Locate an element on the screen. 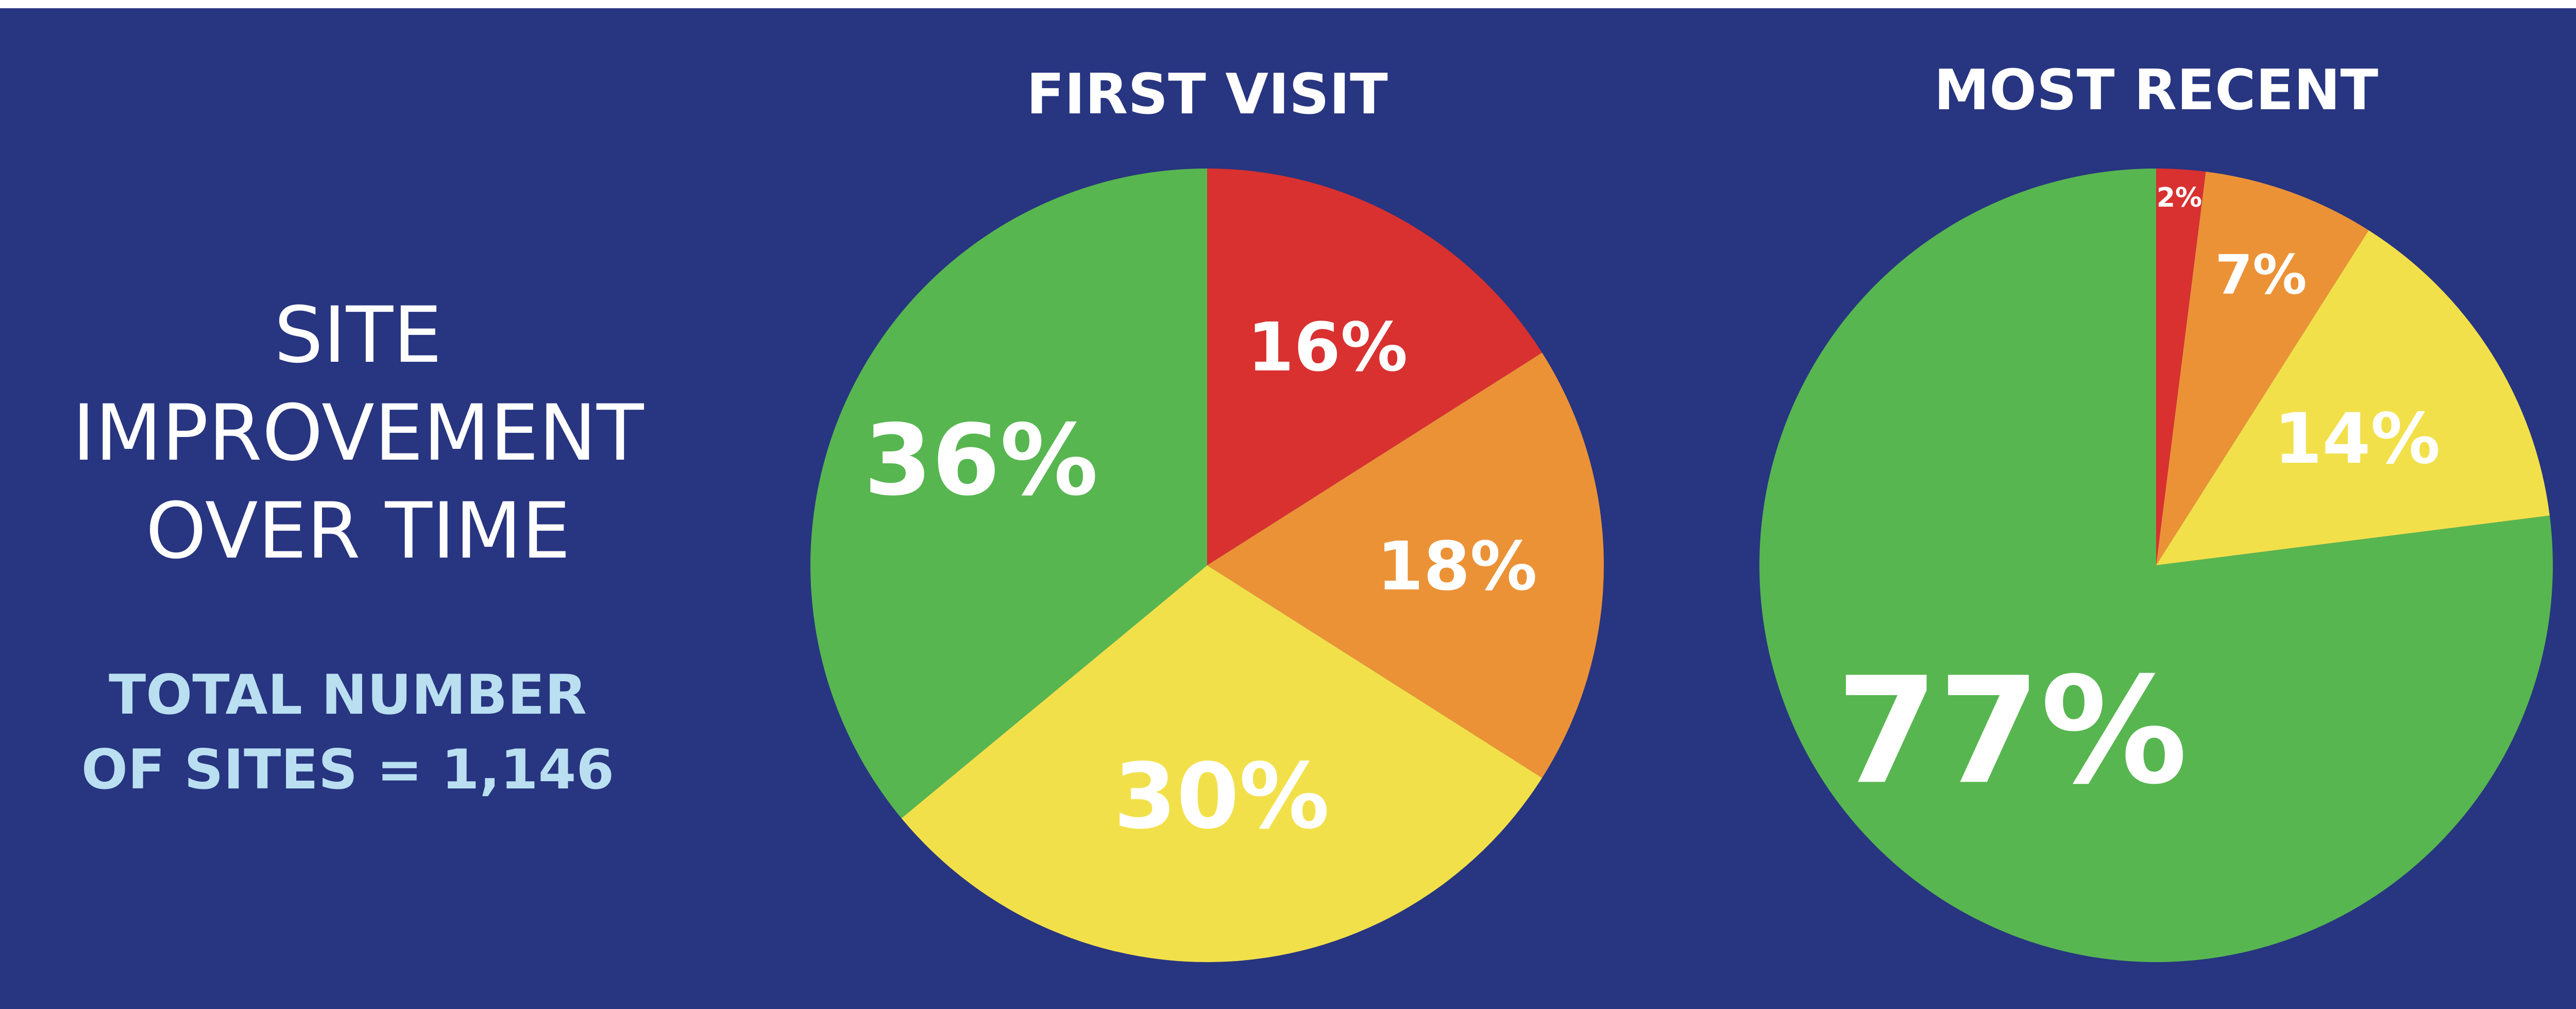 The image size is (2576, 1009). most-recent-label-green: 77% is located at coordinates (2012, 732).